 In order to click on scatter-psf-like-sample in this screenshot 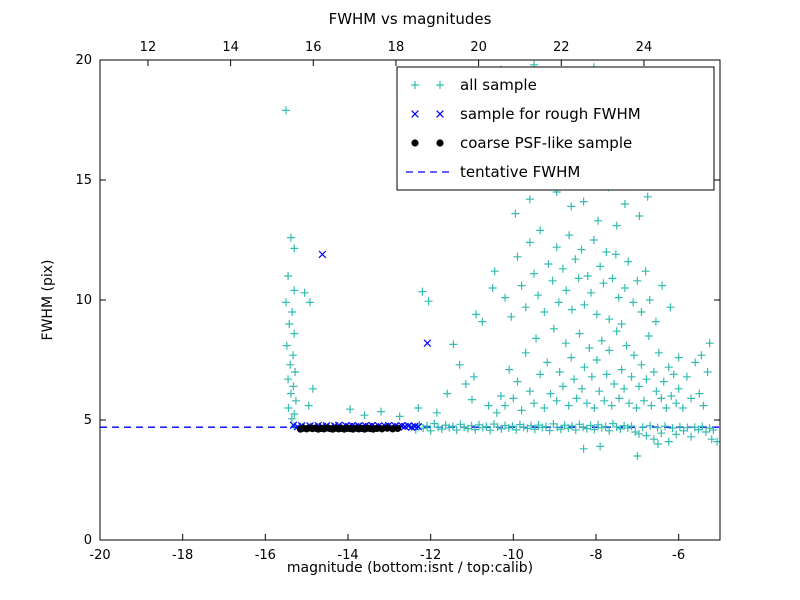, I will do `click(349, 428)`.